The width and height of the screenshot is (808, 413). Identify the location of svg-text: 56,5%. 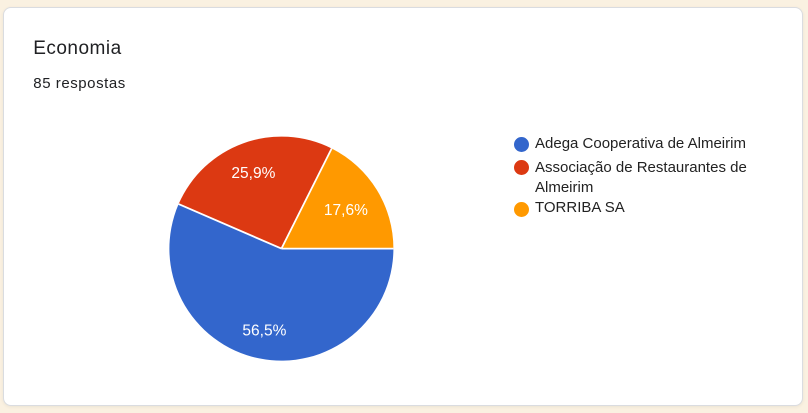
(264, 331).